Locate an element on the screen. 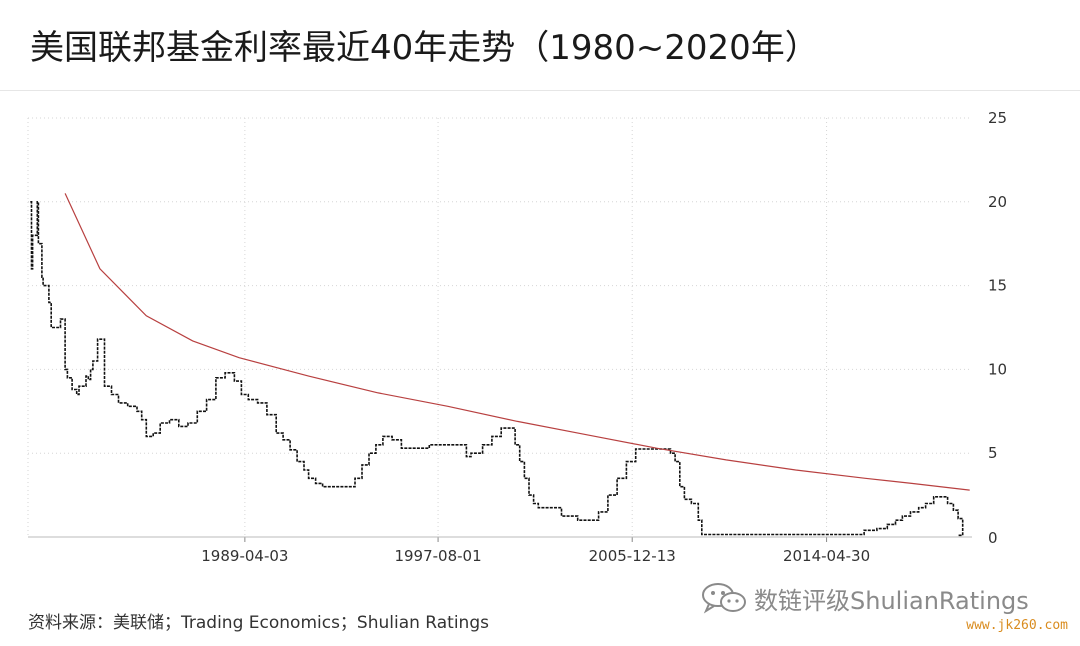  y-tick-label: 25 is located at coordinates (997, 118).